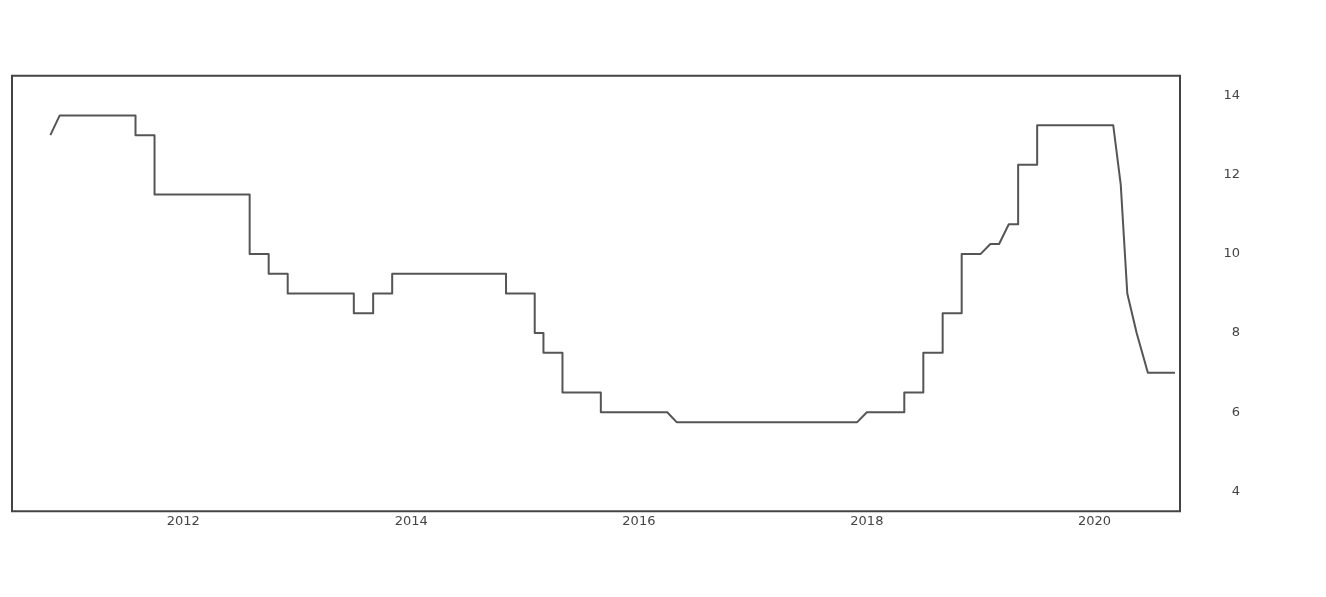  I want to click on x-tick-label: 2014, so click(411, 521).